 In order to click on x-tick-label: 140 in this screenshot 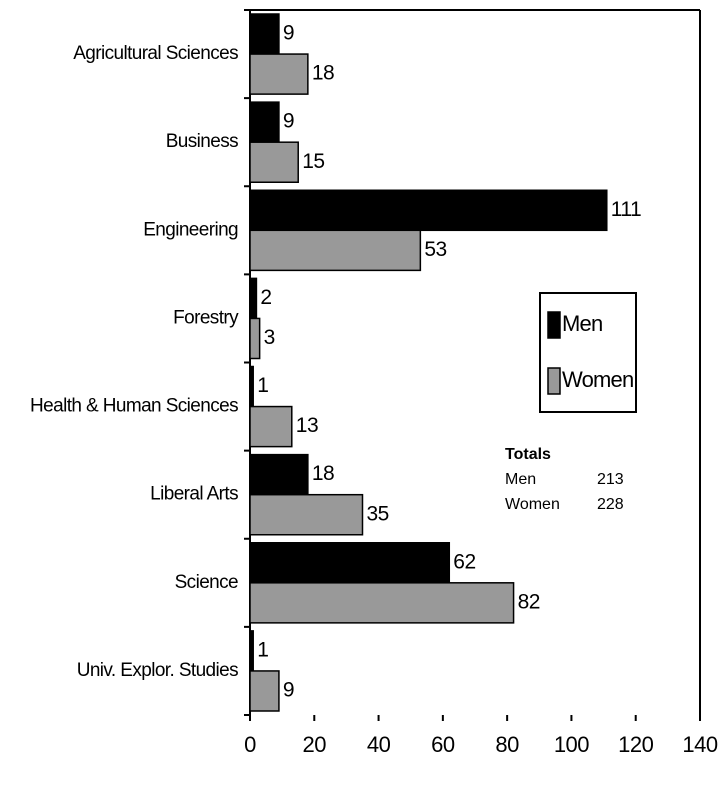, I will do `click(699, 744)`.